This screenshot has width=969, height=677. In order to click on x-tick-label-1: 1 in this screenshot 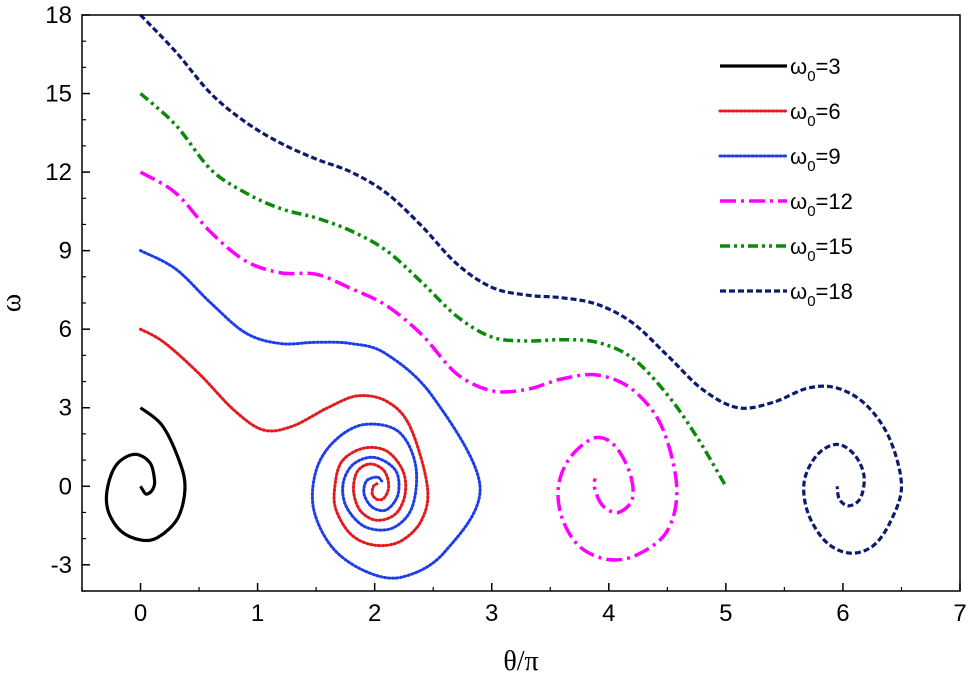, I will do `click(257, 613)`.